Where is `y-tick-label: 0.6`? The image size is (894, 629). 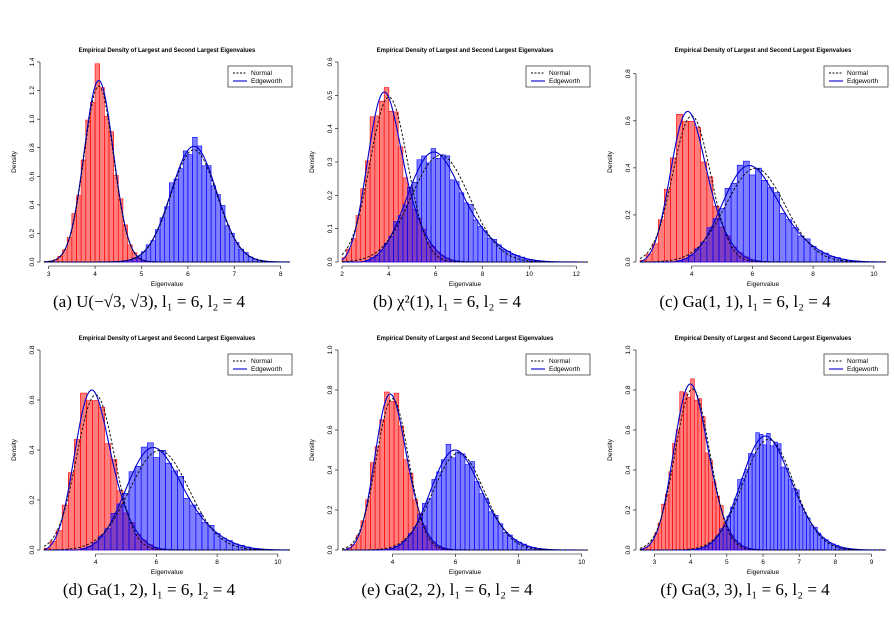
y-tick-label: 0.6 is located at coordinates (628, 120).